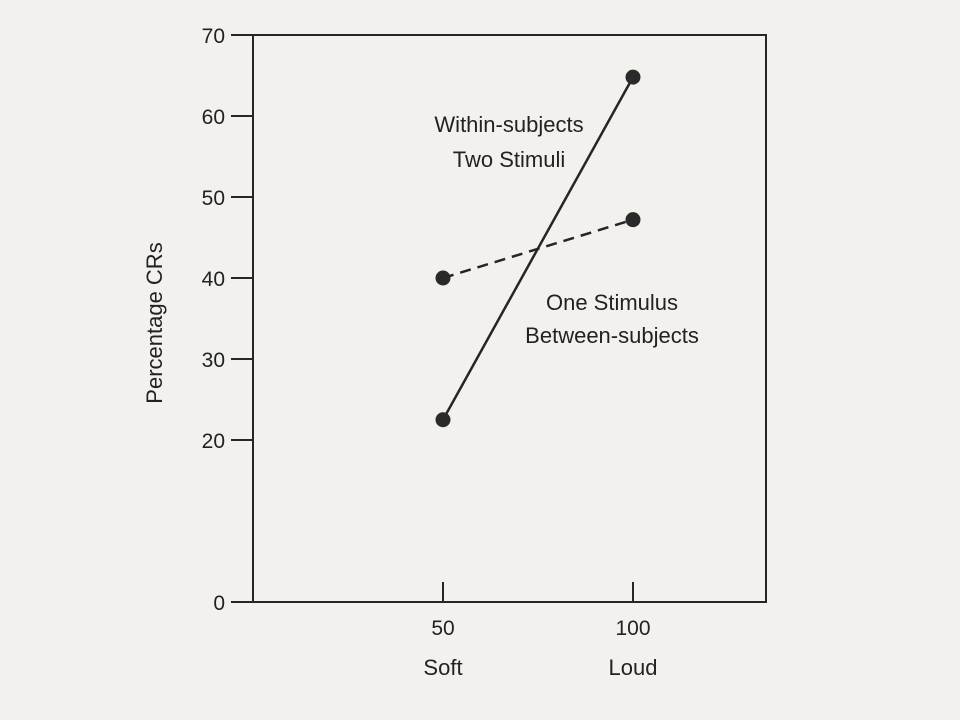 This screenshot has width=960, height=720. What do you see at coordinates (213, 36) in the screenshot?
I see `y-tick-label: 70` at bounding box center [213, 36].